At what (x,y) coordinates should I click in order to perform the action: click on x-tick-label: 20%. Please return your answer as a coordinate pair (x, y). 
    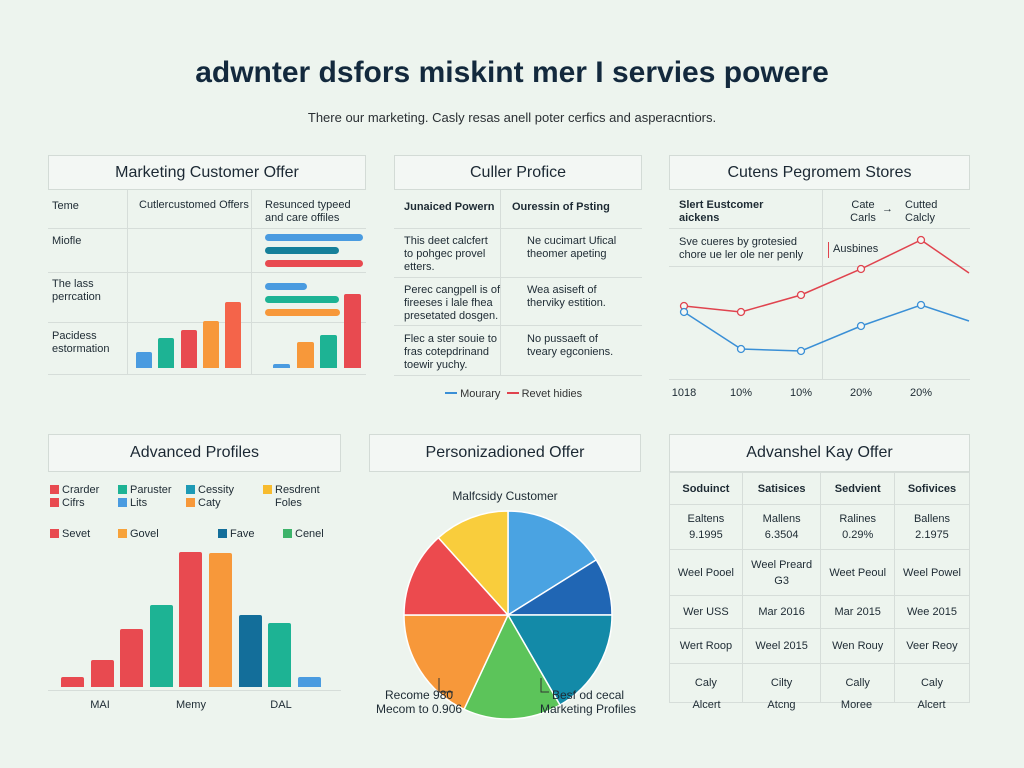
    Looking at the image, I should click on (861, 393).